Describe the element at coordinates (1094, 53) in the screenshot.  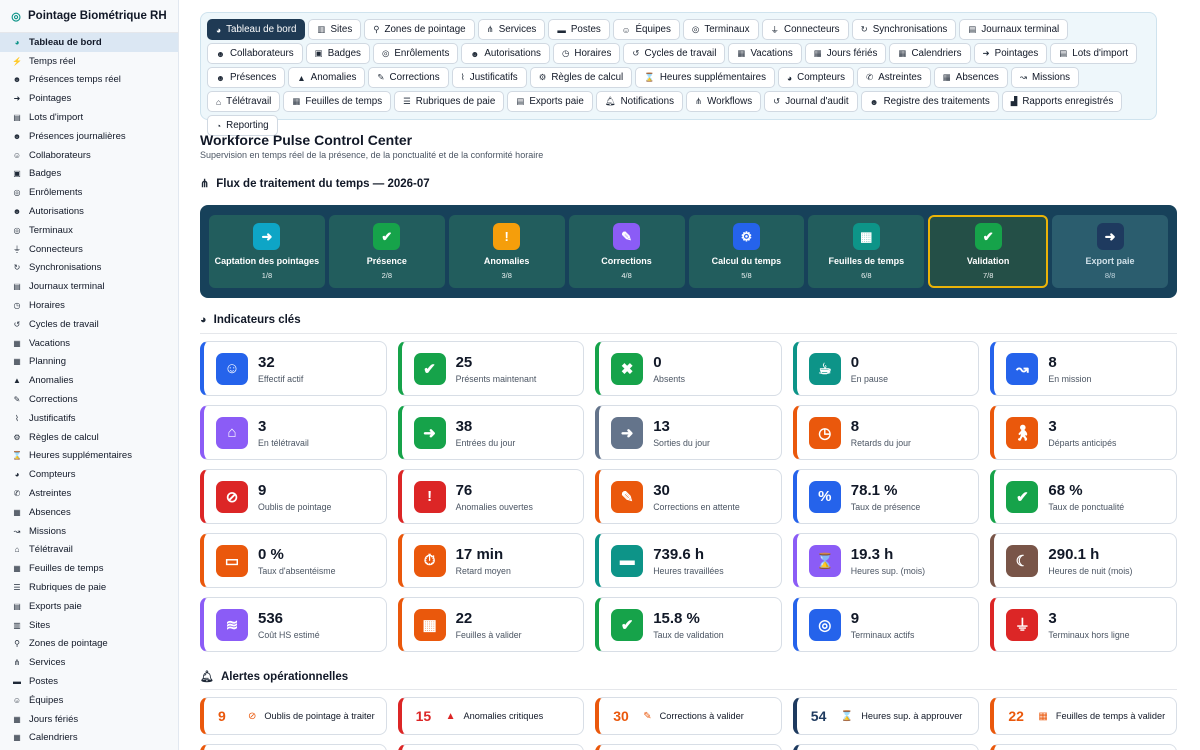
I see `tab-lots-d-import: ▤ Lots d'import` at that location.